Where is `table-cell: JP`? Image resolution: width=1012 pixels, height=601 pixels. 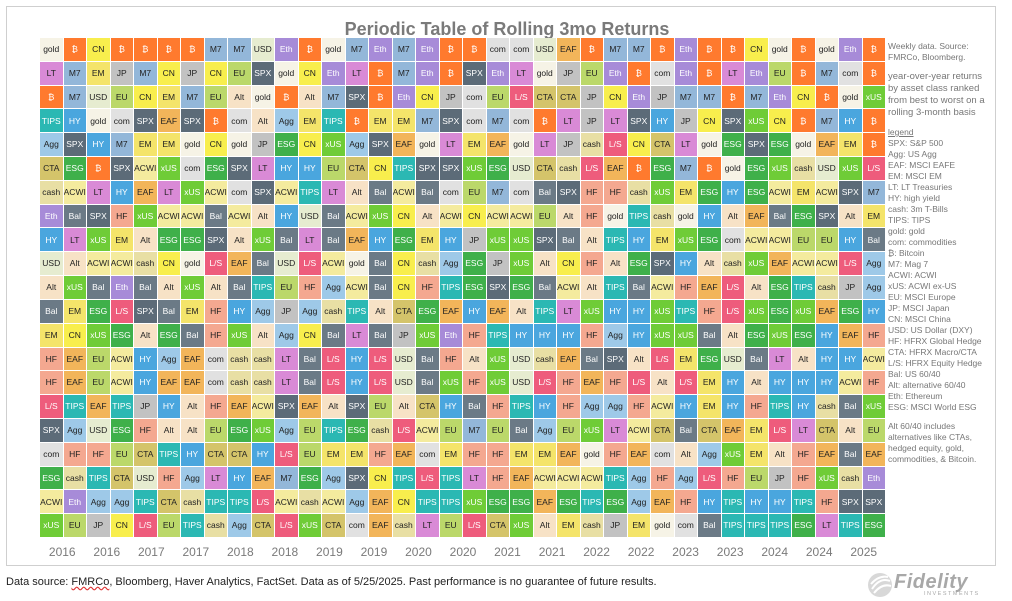 table-cell: JP is located at coordinates (192, 73).